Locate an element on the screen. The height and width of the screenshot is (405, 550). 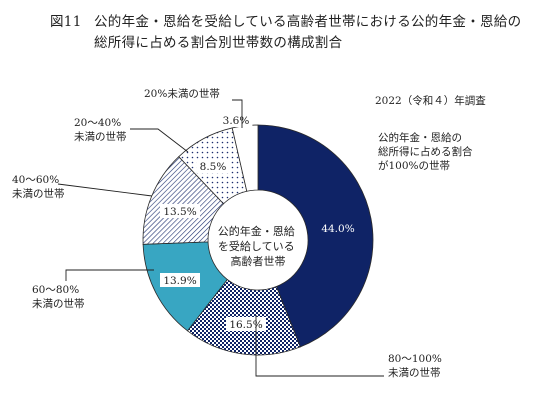
value-label-bg-s20 is located at coordinates (213, 166).